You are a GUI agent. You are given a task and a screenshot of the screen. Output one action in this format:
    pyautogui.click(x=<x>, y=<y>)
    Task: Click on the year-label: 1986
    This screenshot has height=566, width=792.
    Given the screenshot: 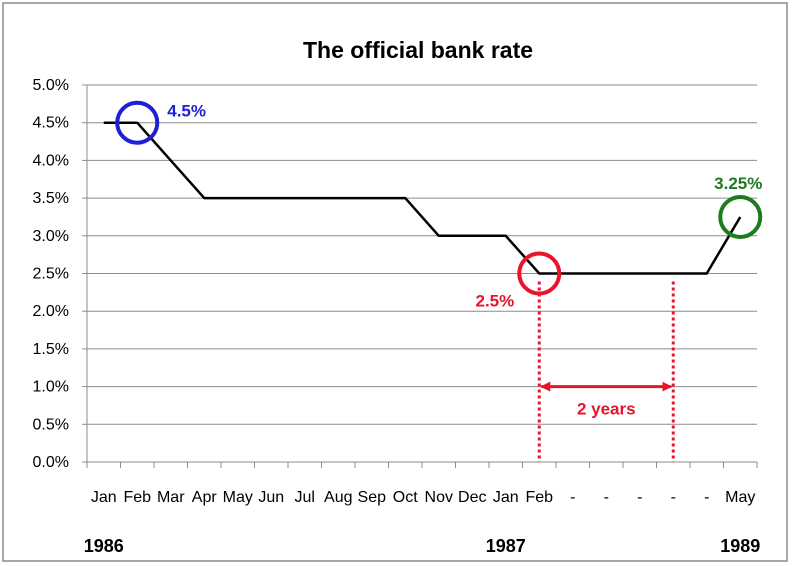 What is the action you would take?
    pyautogui.click(x=104, y=546)
    